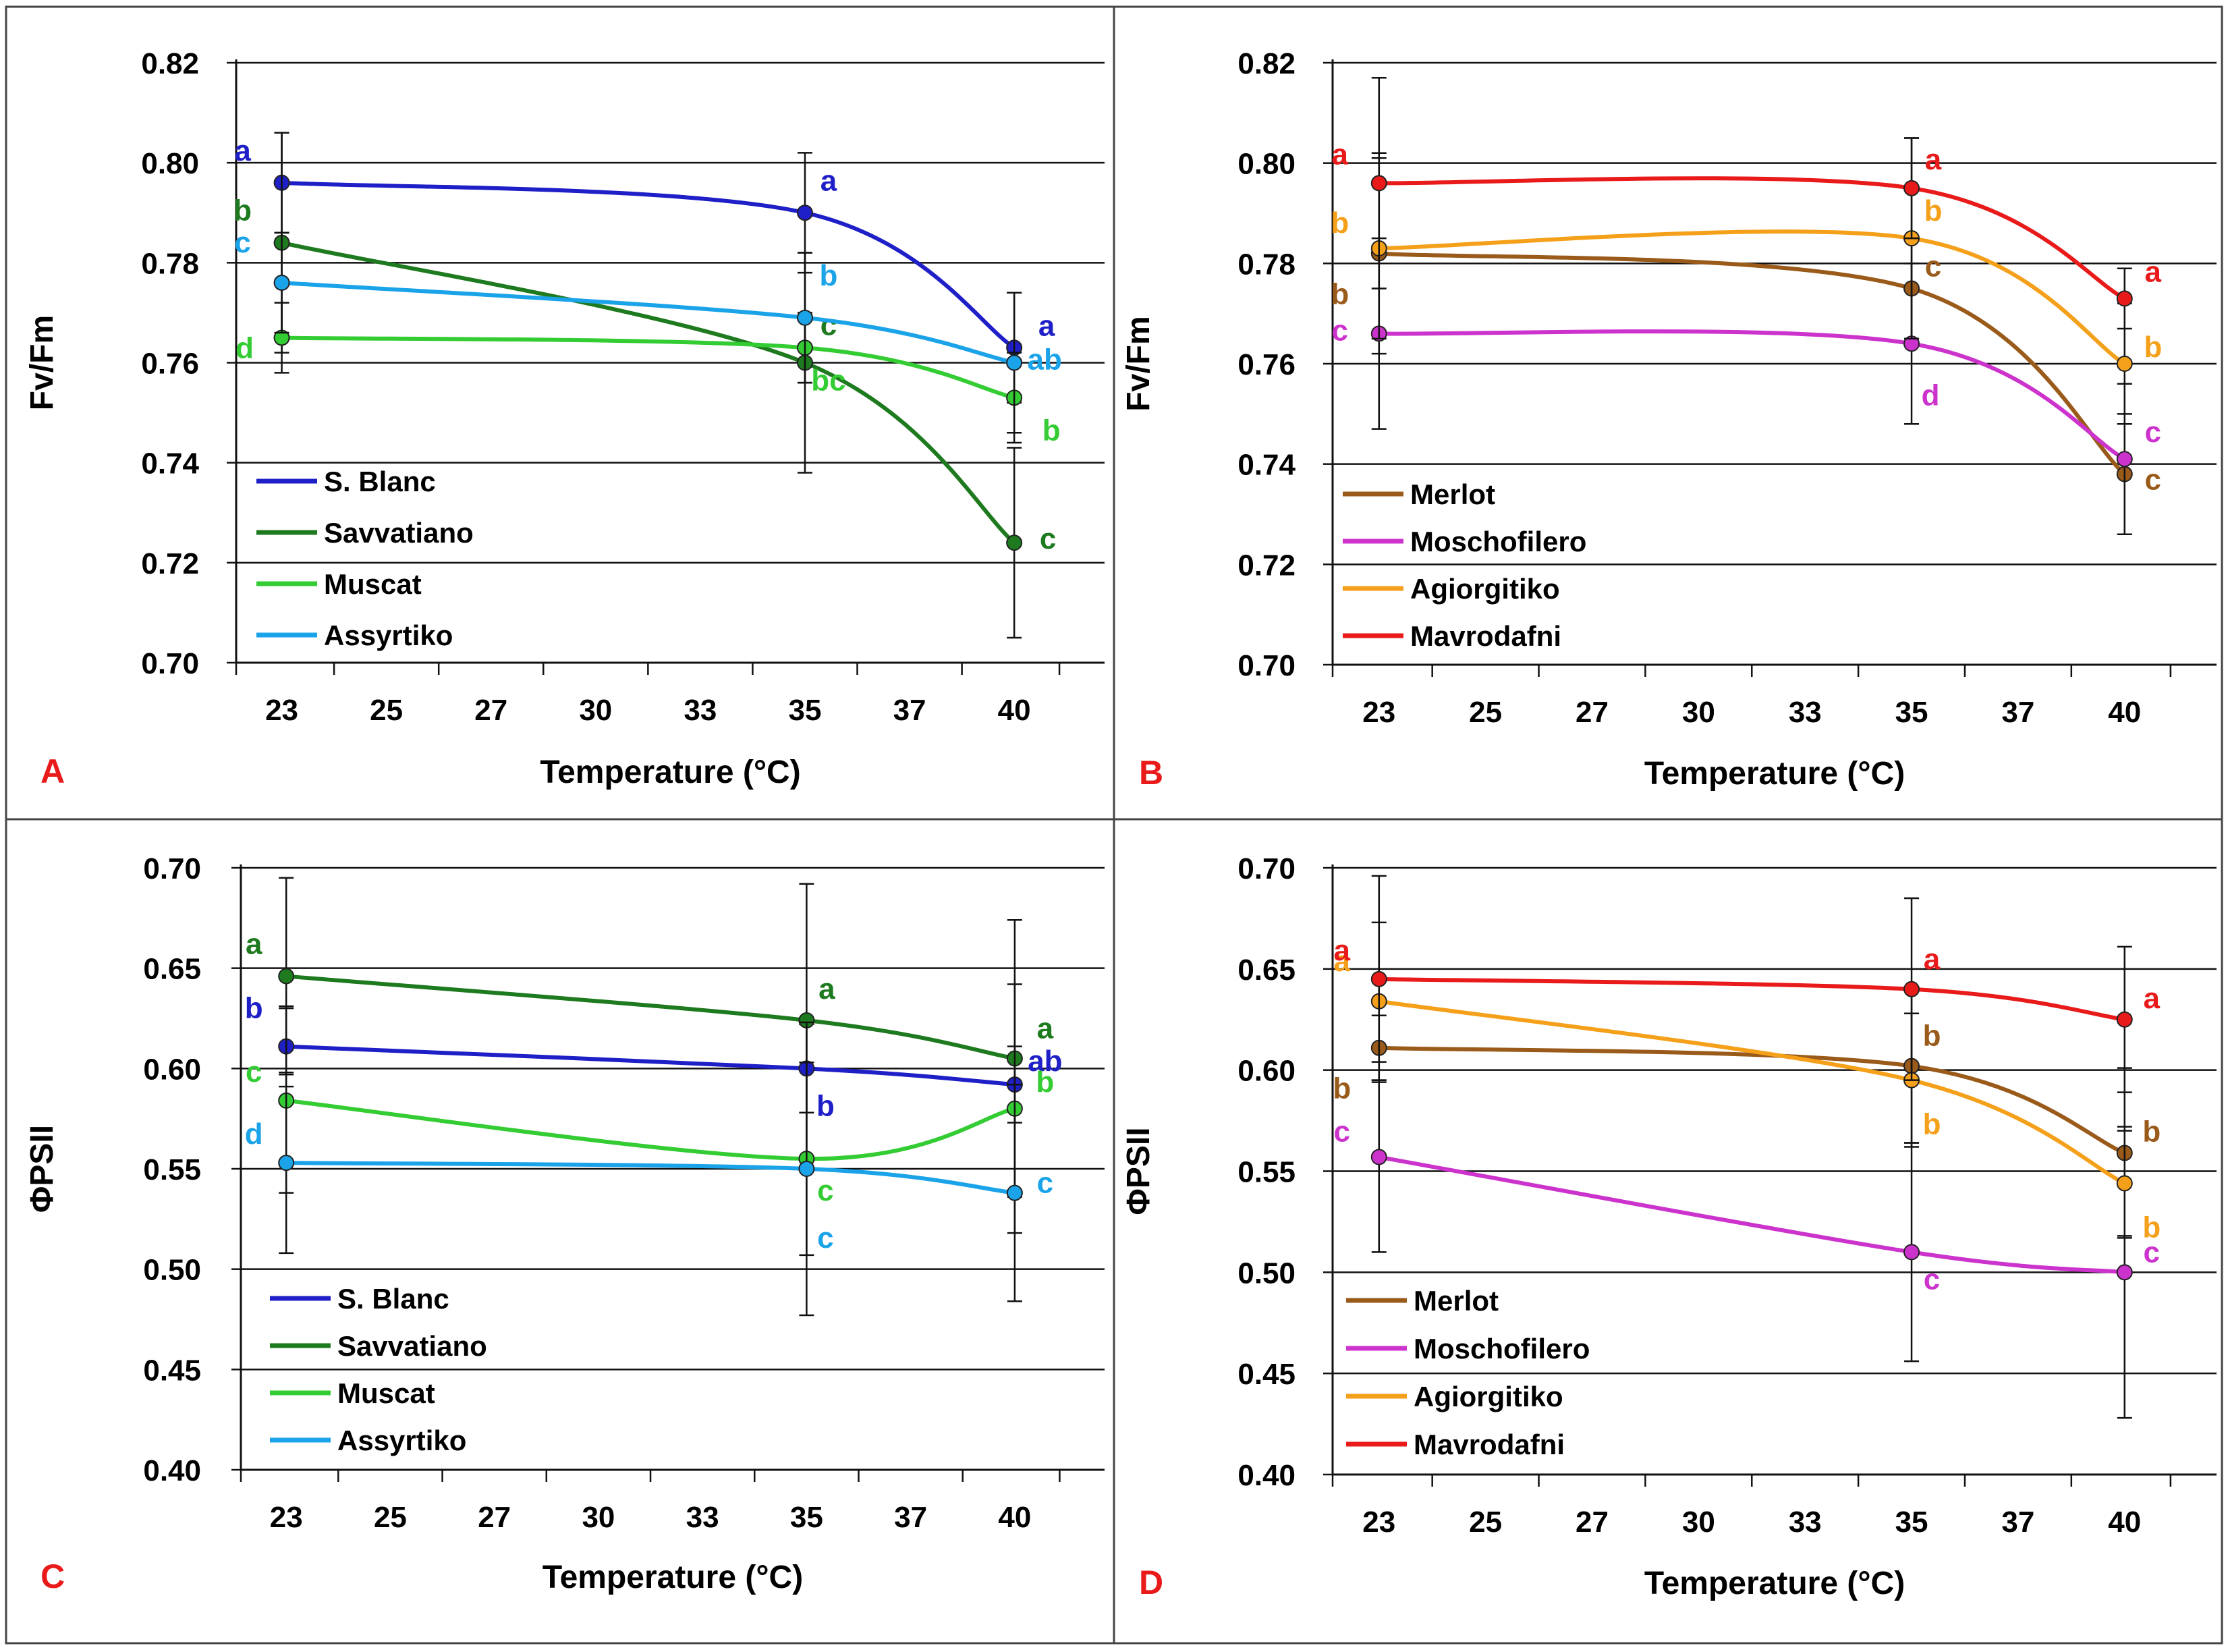 This screenshot has height=1652, width=2228. What do you see at coordinates (1266, 63) in the screenshot?
I see `y-tick-label: 0.82` at bounding box center [1266, 63].